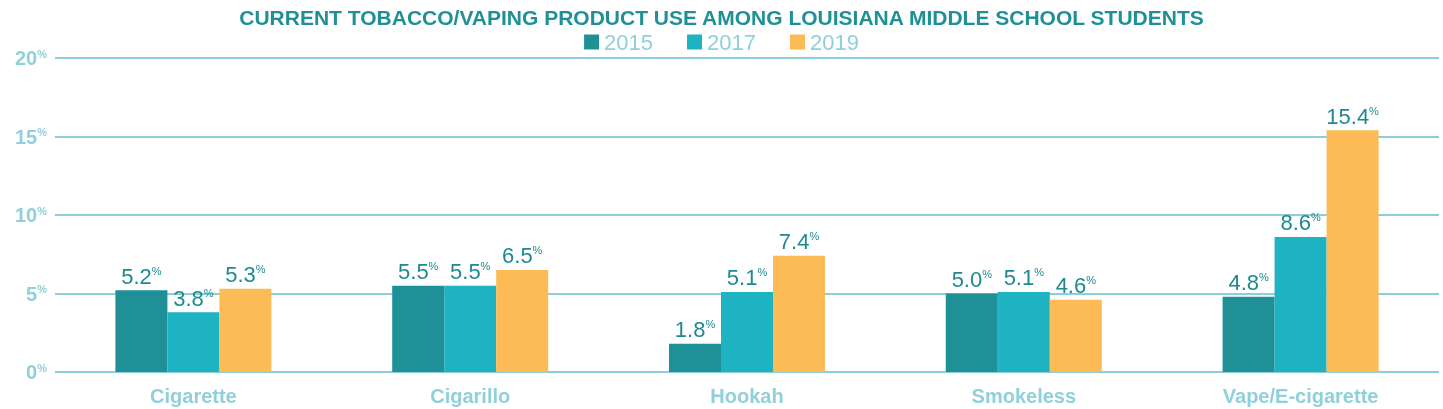 This screenshot has height=409, width=1443. What do you see at coordinates (731, 42) in the screenshot?
I see `legend-label: 2017` at bounding box center [731, 42].